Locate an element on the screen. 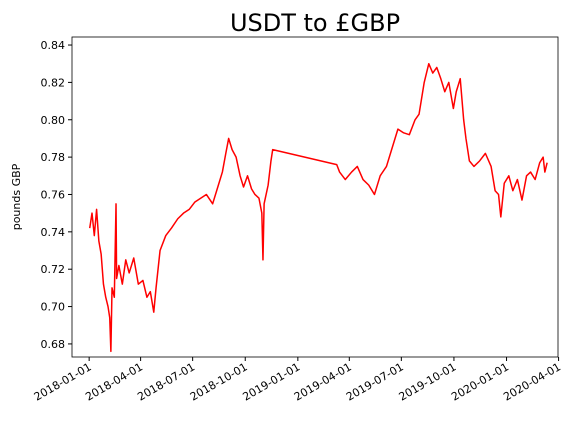 This screenshot has width=576, height=438. y-tick-label: 0.84 is located at coordinates (53, 45).